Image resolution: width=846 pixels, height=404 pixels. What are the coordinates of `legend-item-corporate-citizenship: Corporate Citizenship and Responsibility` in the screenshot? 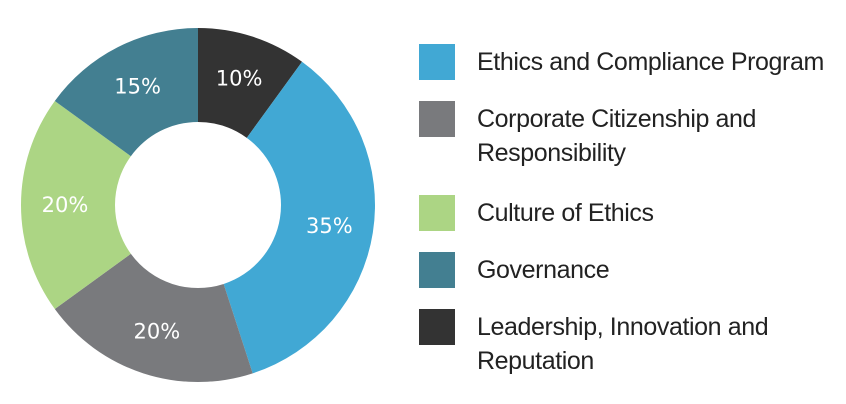 It's located at (629, 135).